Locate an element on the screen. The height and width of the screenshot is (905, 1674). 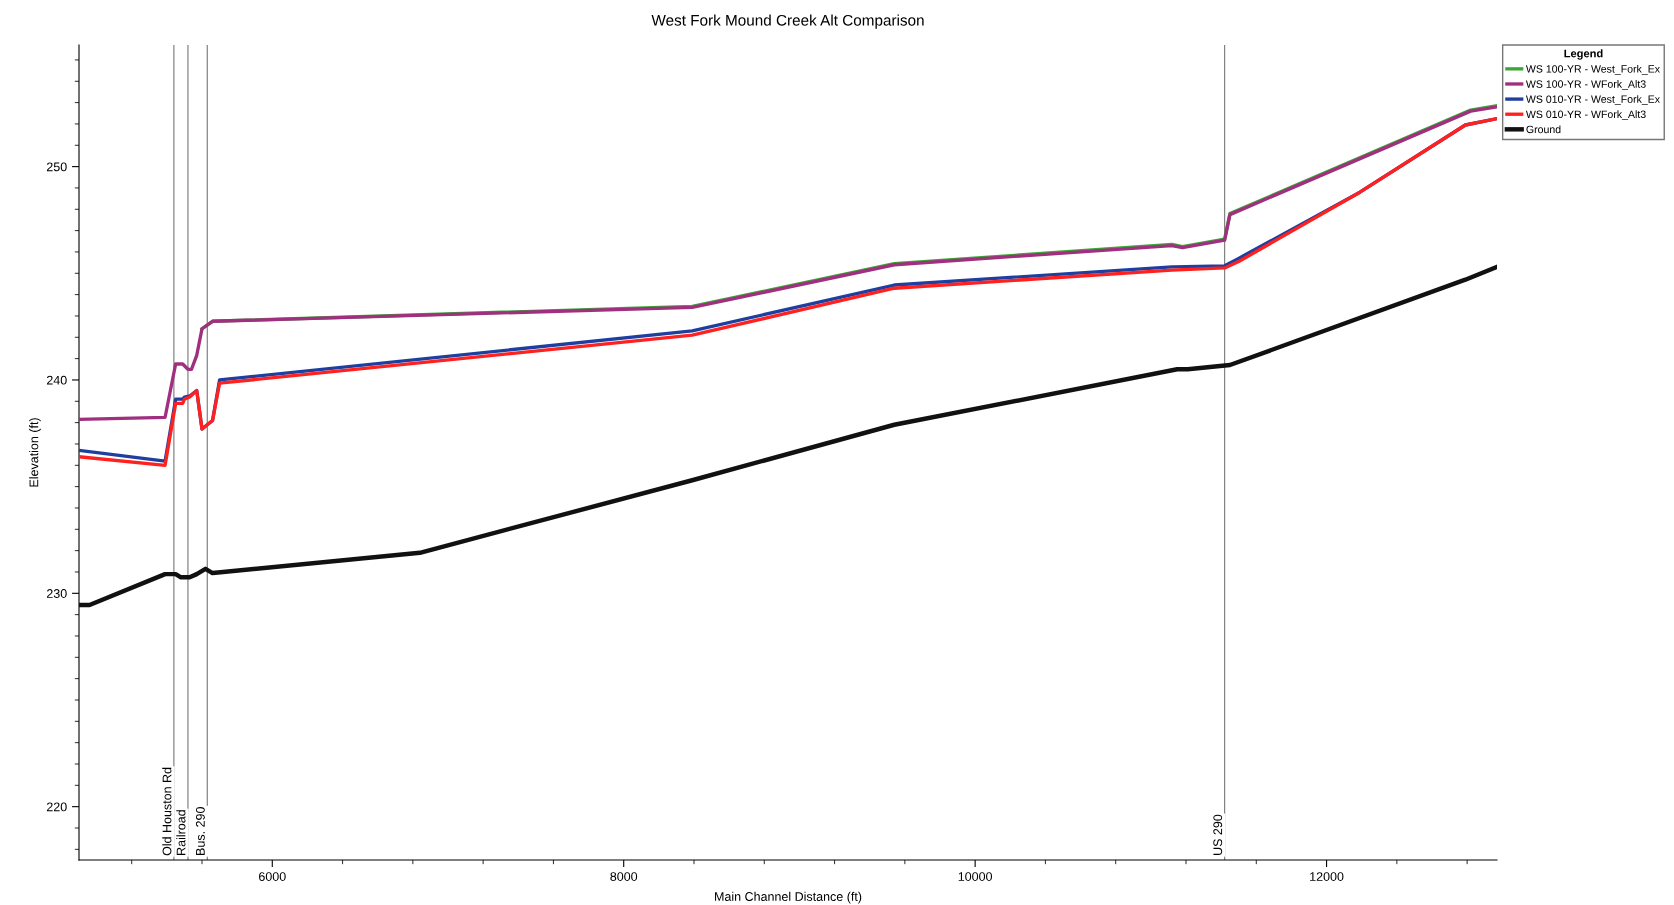
legend-label: WS 100-YR - WFork_Alt3 is located at coordinates (1585, 85).